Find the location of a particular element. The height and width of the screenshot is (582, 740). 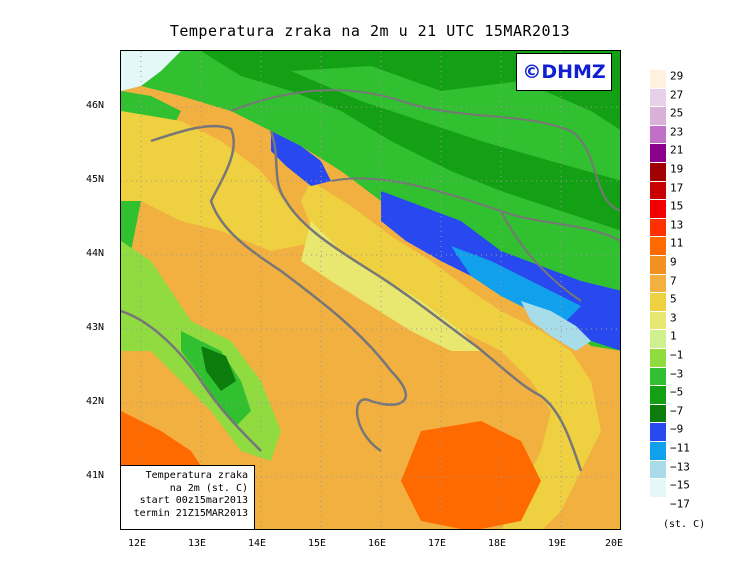

legend-label: 7 is located at coordinates (673, 281).